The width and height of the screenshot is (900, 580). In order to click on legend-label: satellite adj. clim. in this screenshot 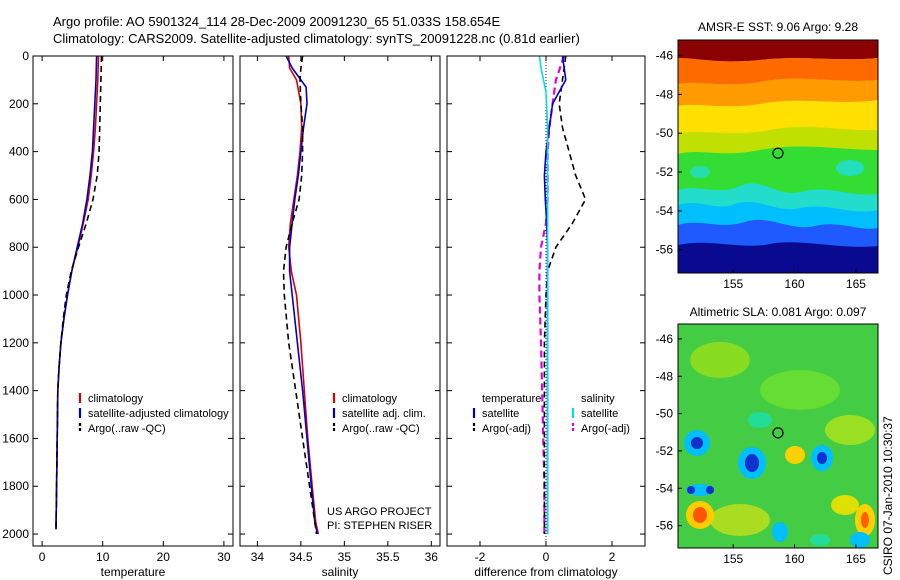, I will do `click(384, 414)`.